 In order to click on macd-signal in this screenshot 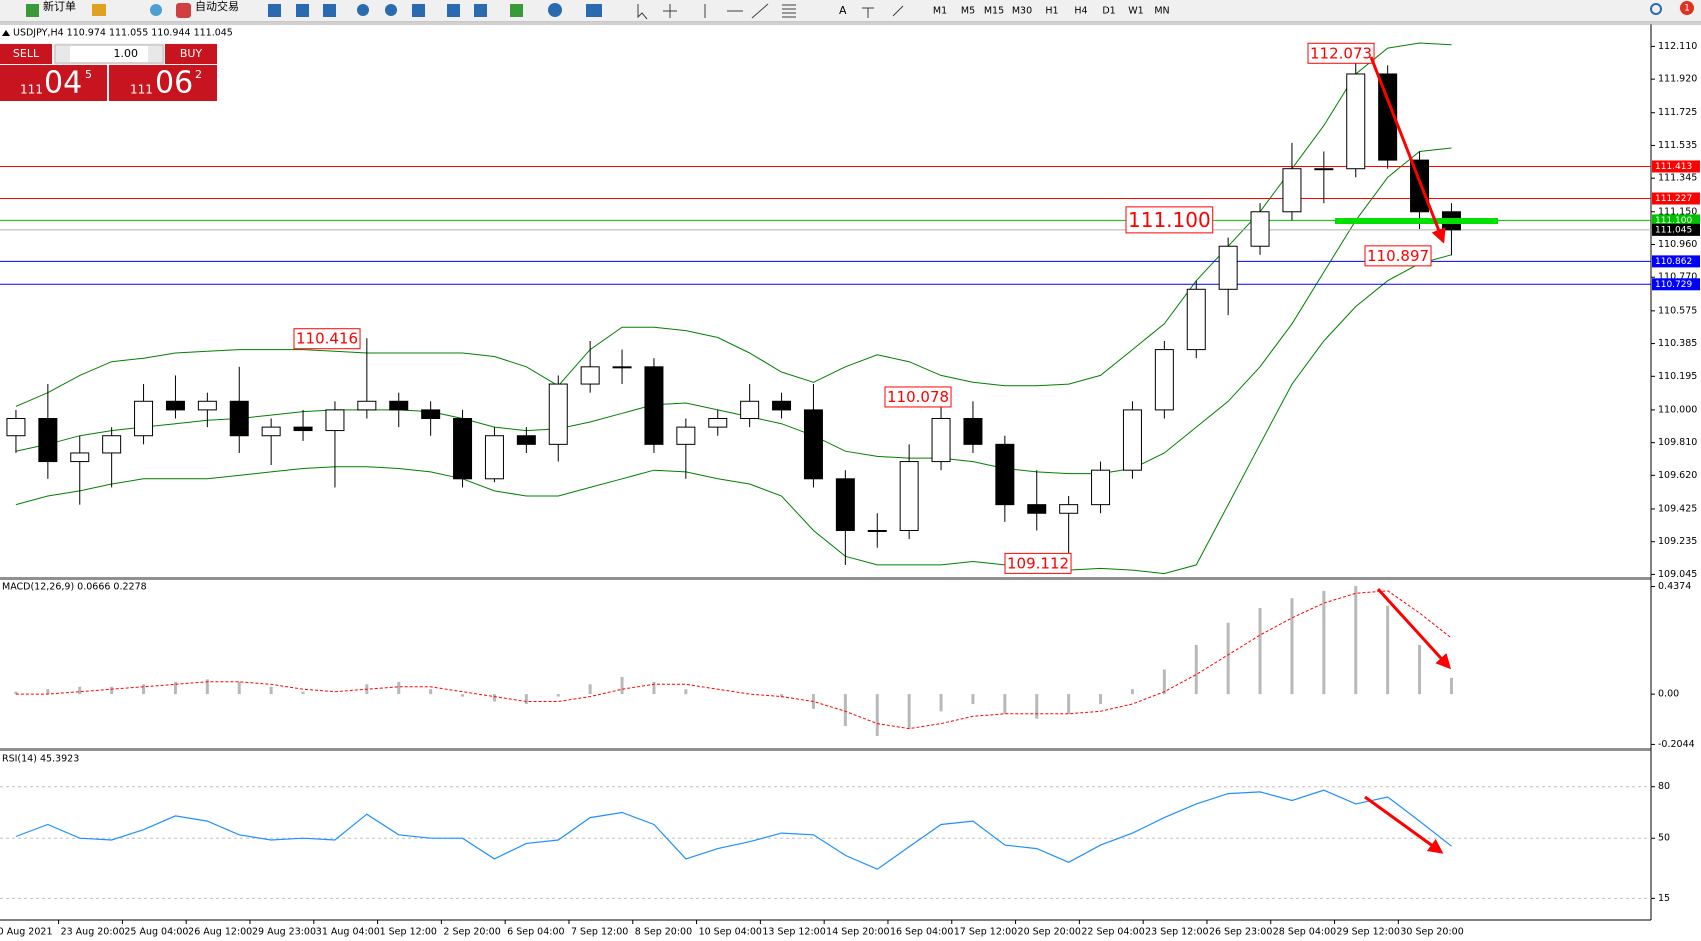, I will do `click(733, 660)`.